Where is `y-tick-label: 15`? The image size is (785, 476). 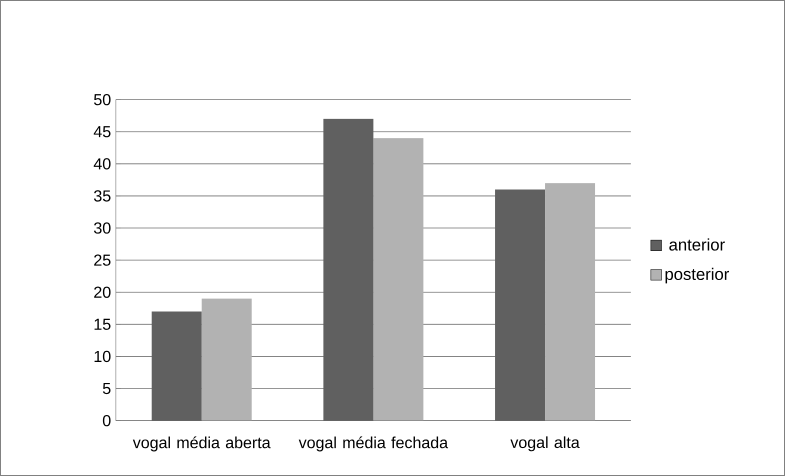 y-tick-label: 15 is located at coordinates (102, 324).